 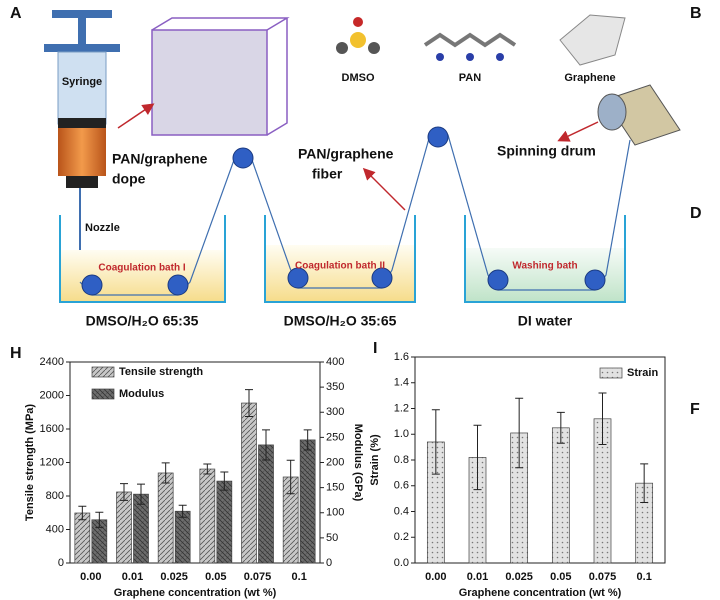 I want to click on legend-label: Tensile strength, so click(x=161, y=372).